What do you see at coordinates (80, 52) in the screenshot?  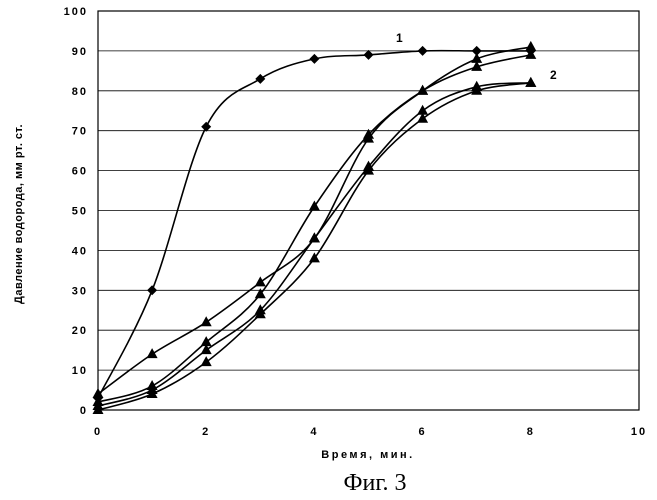 I see `y-tick-label: 90` at bounding box center [80, 52].